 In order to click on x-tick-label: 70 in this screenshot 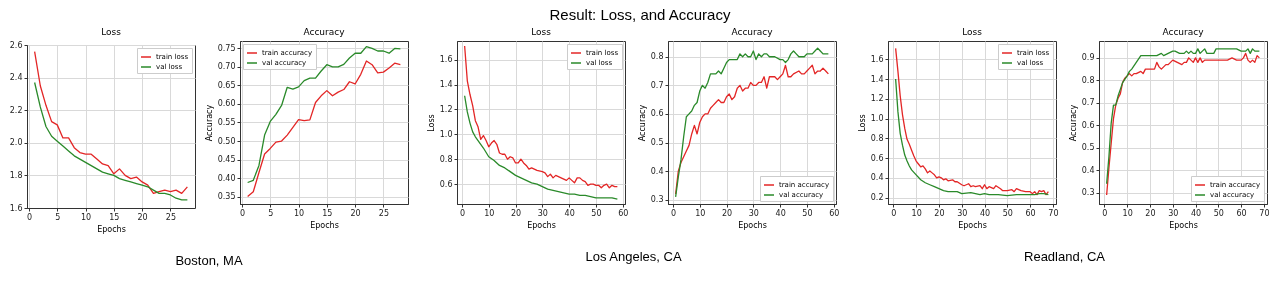, I will do `click(1053, 213)`.